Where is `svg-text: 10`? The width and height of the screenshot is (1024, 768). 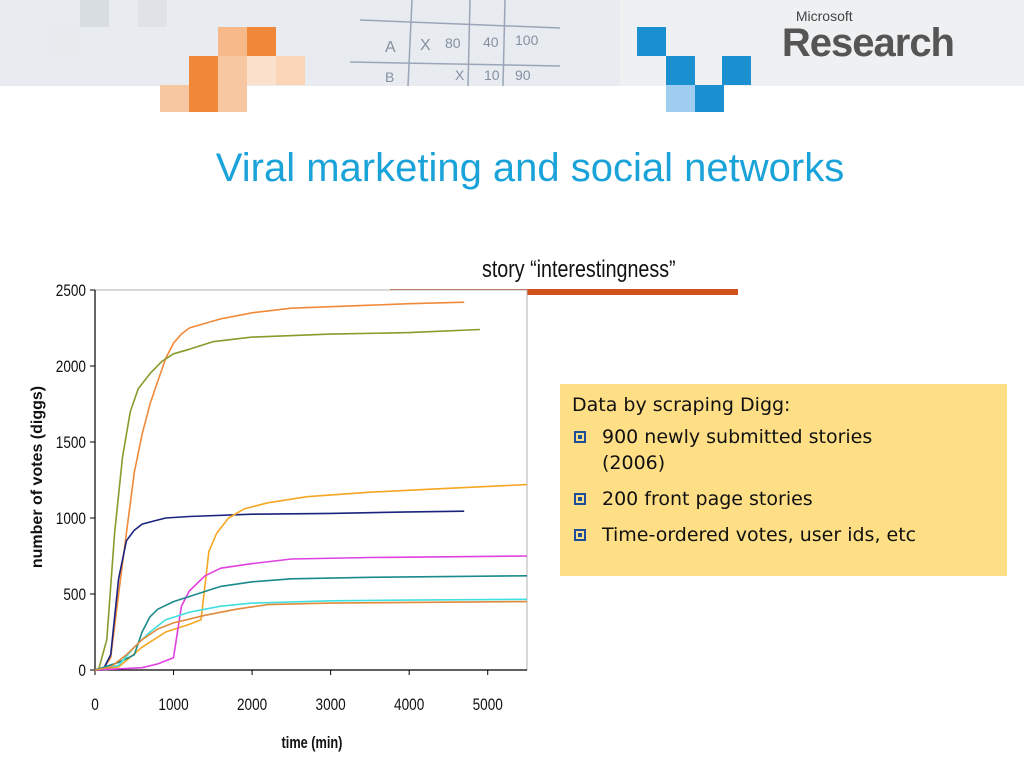
svg-text: 10 is located at coordinates (492, 75).